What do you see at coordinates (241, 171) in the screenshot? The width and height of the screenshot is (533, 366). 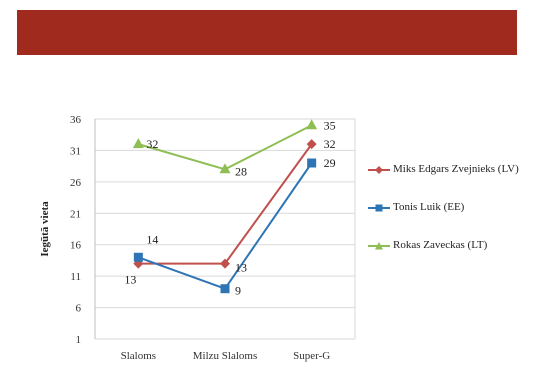 I see `data-label-series-3: 28` at bounding box center [241, 171].